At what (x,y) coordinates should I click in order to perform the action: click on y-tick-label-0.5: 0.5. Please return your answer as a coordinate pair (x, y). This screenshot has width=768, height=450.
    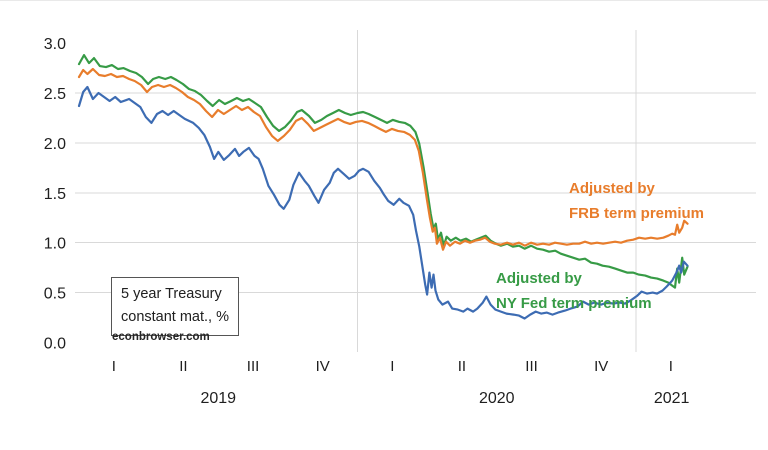
    Looking at the image, I should click on (55, 294).